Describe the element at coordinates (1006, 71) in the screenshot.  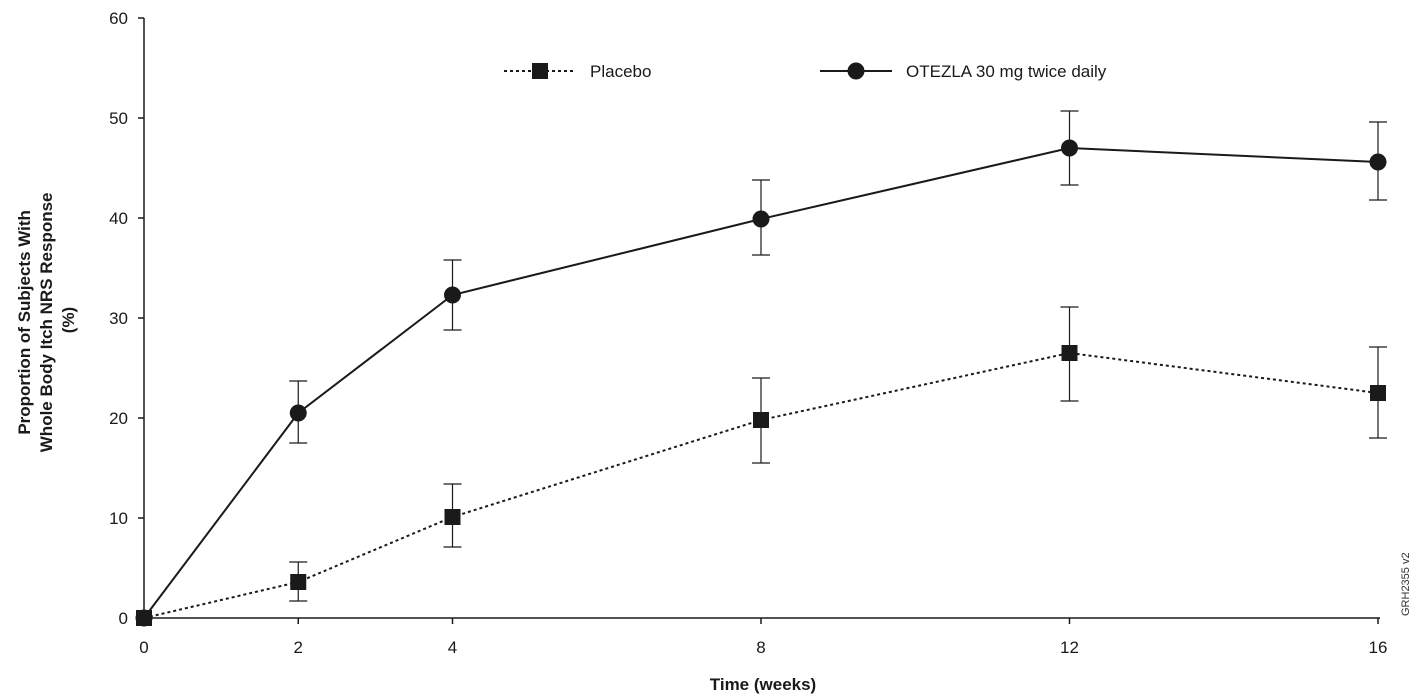
I see `legend-label: OTEZLA 30 mg twice daily` at that location.